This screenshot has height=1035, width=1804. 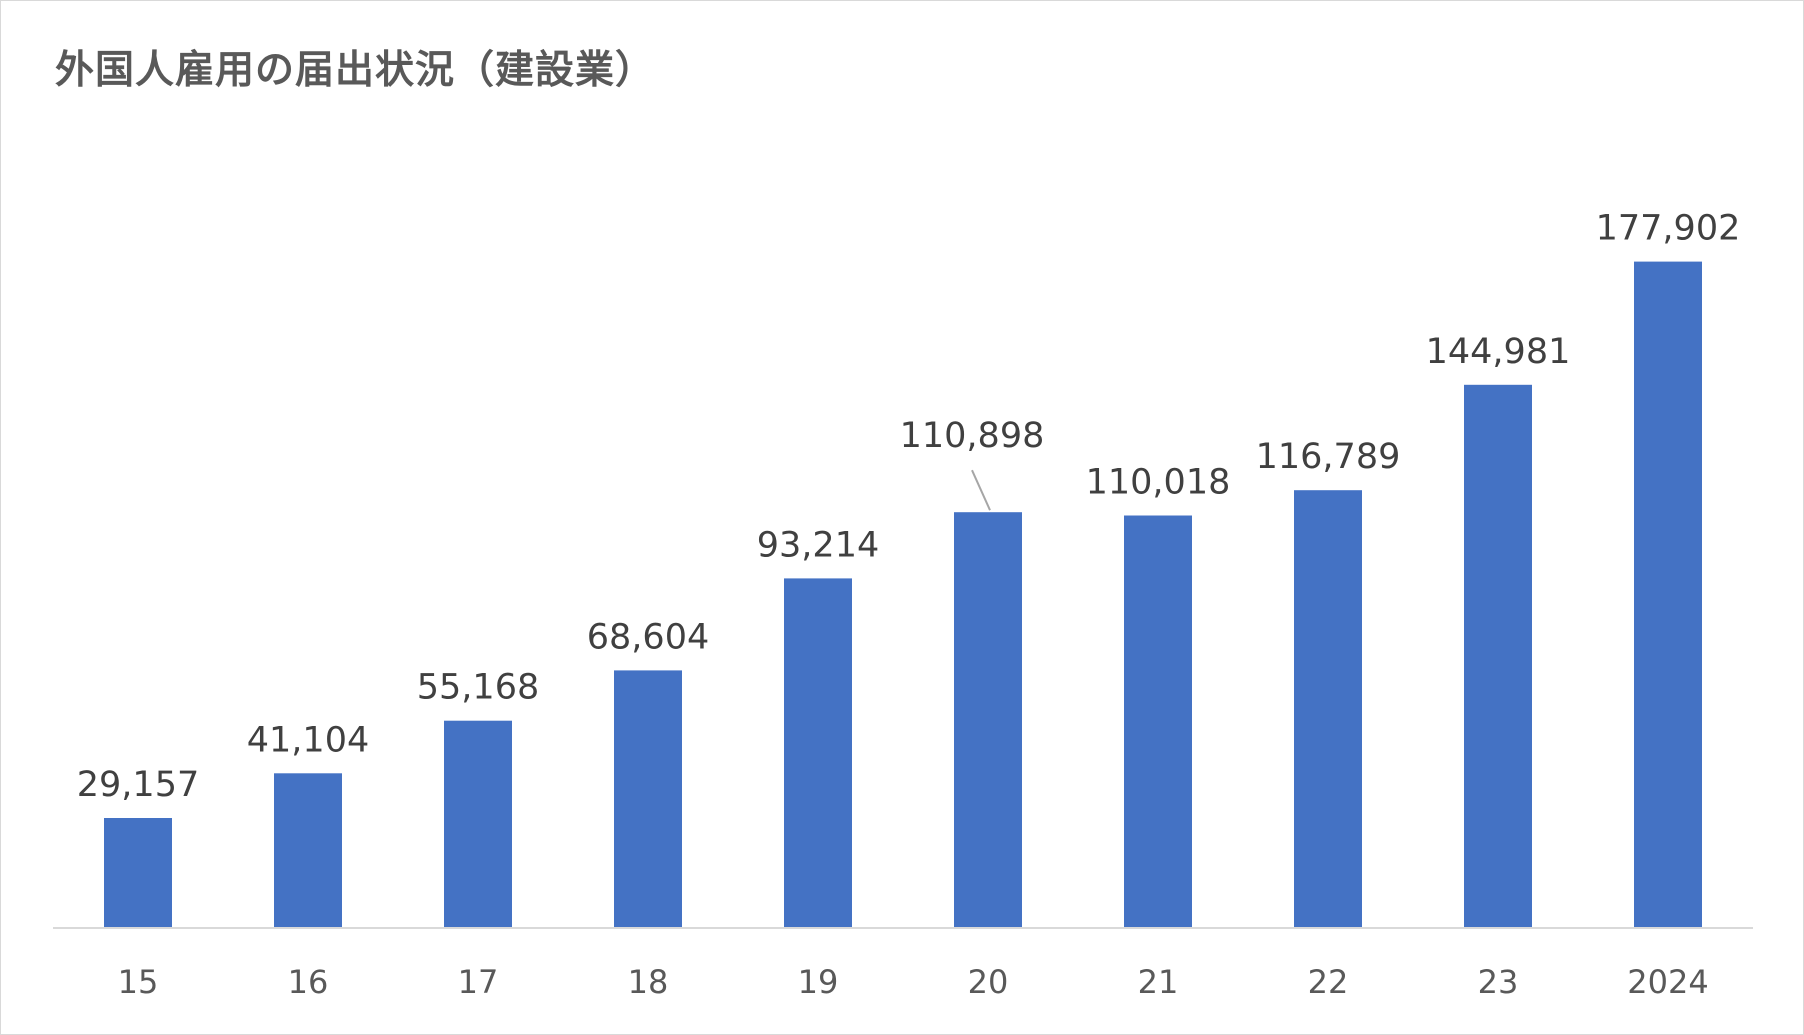 What do you see at coordinates (1667, 982) in the screenshot?
I see `x-tick-label-2024: 2024` at bounding box center [1667, 982].